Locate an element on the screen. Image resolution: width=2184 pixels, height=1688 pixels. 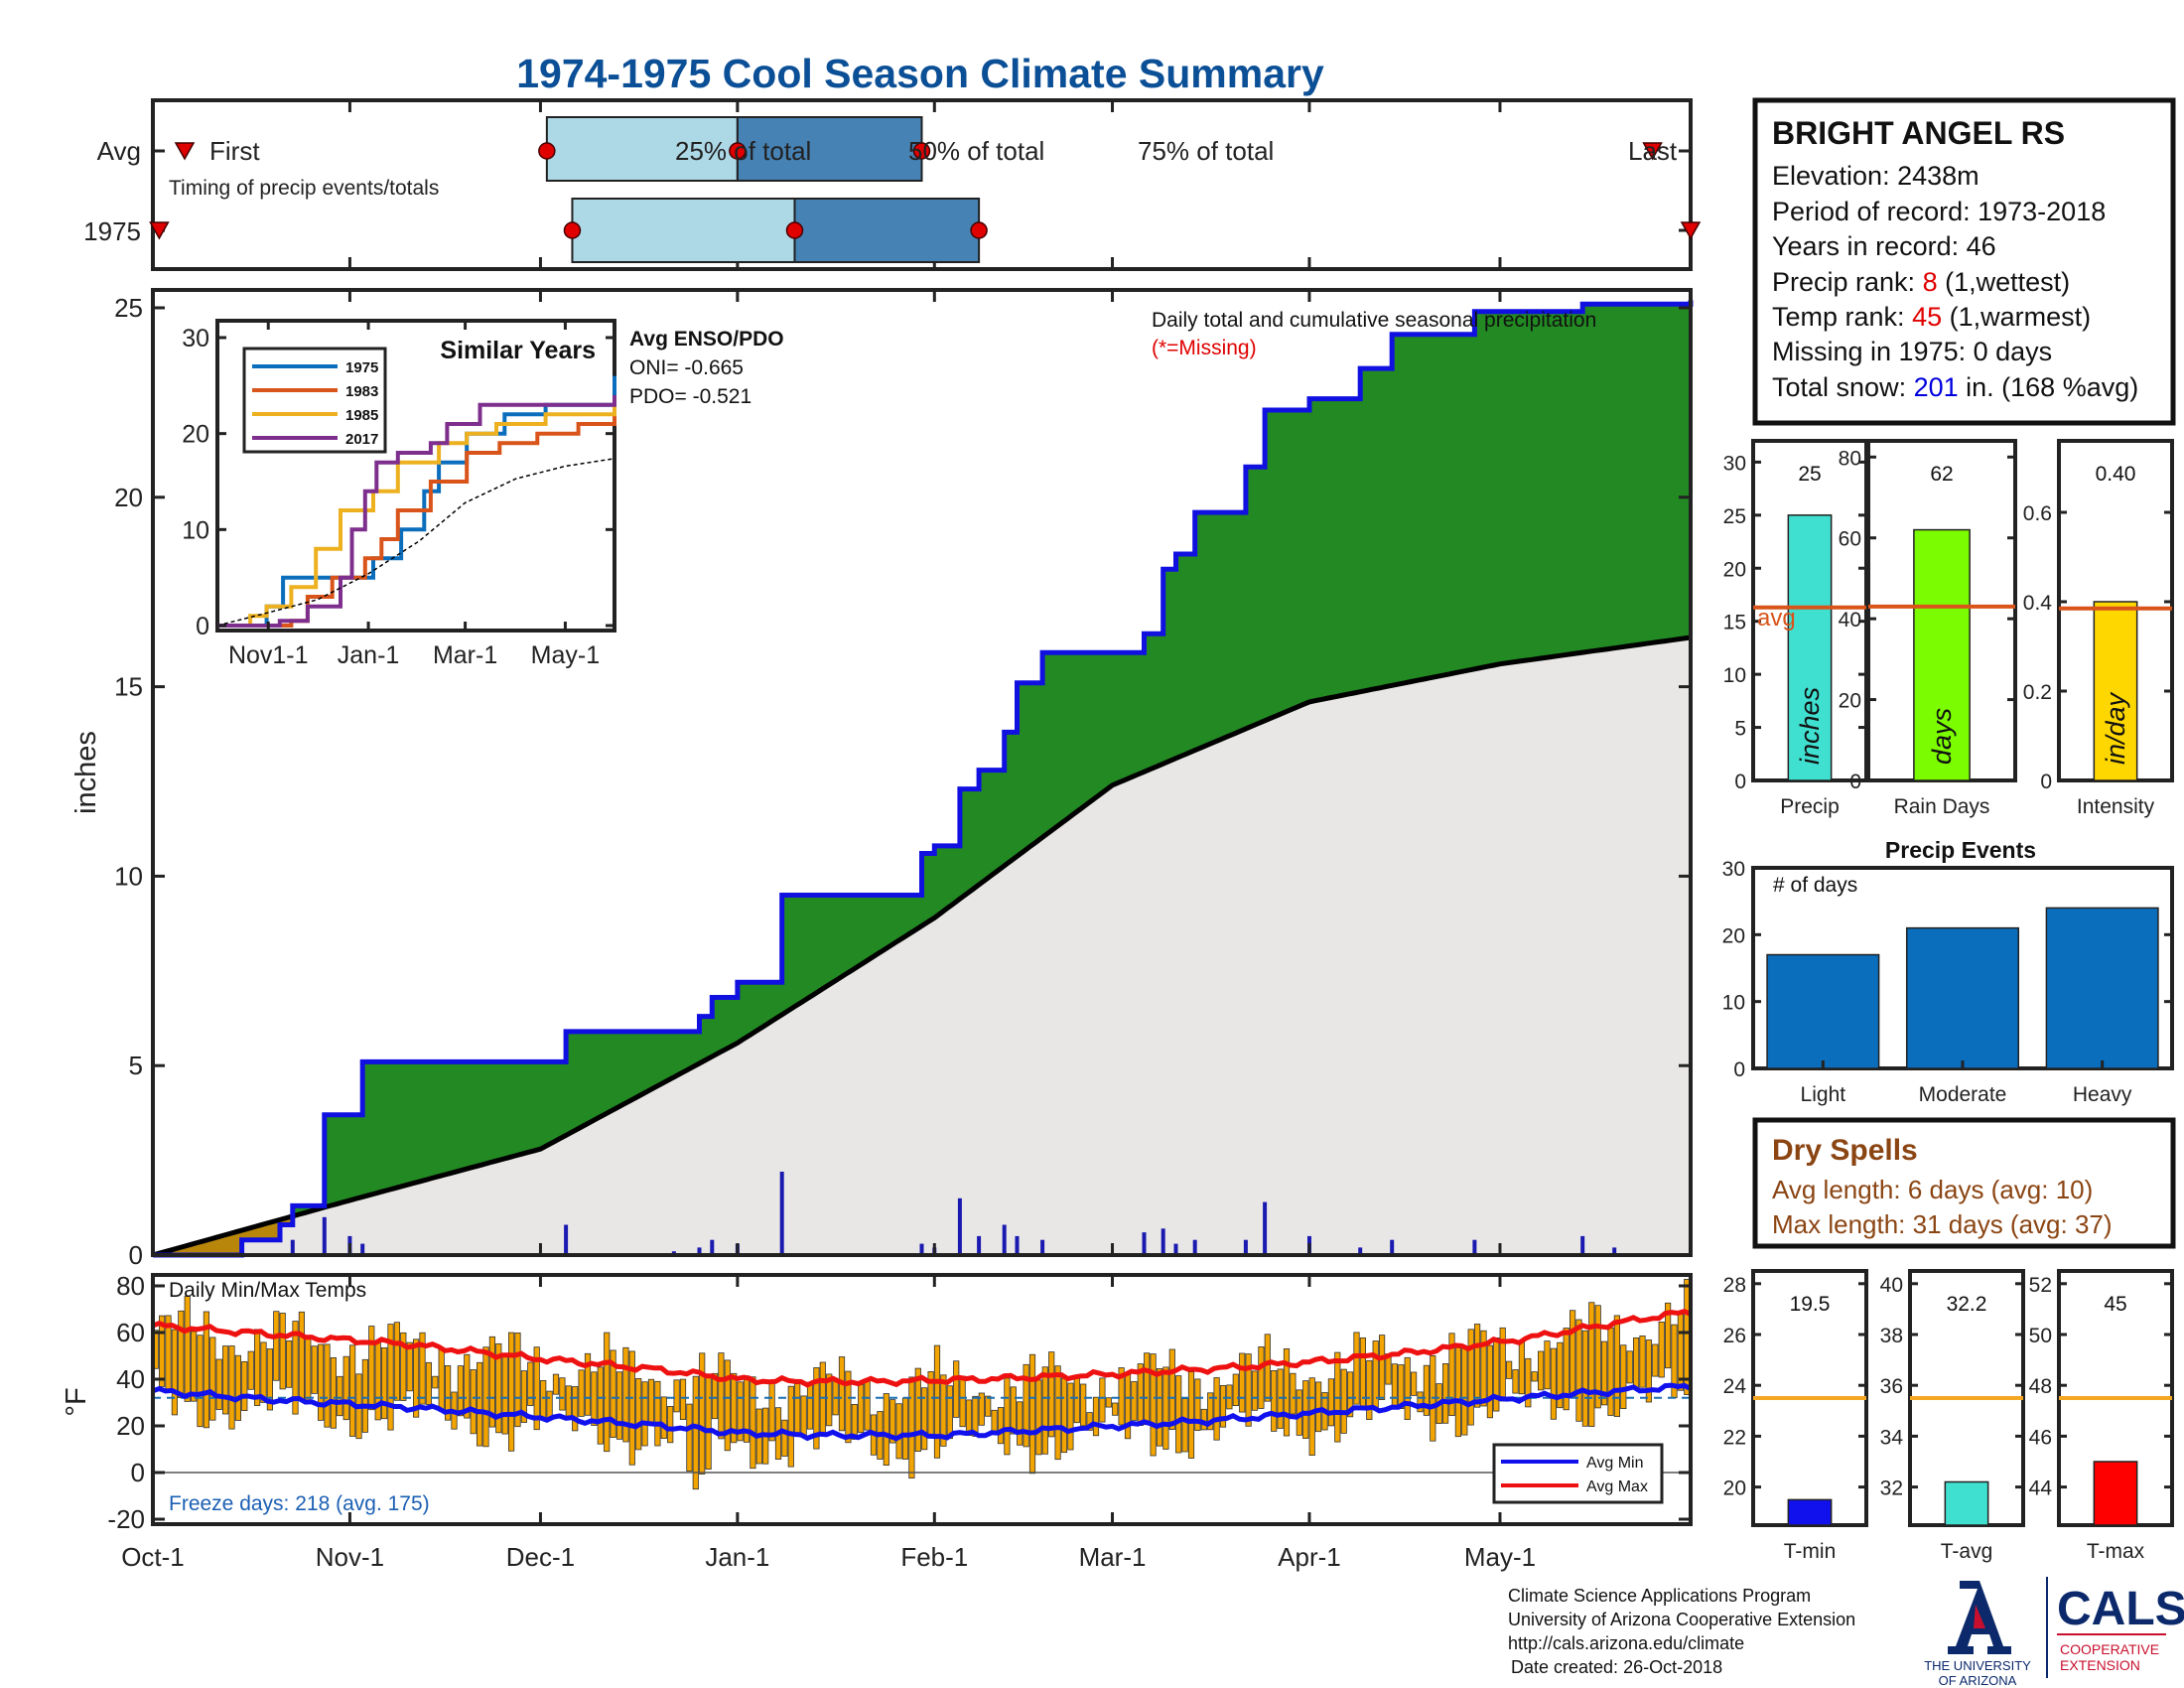
timing-first-last-marker is located at coordinates (1691, 230).